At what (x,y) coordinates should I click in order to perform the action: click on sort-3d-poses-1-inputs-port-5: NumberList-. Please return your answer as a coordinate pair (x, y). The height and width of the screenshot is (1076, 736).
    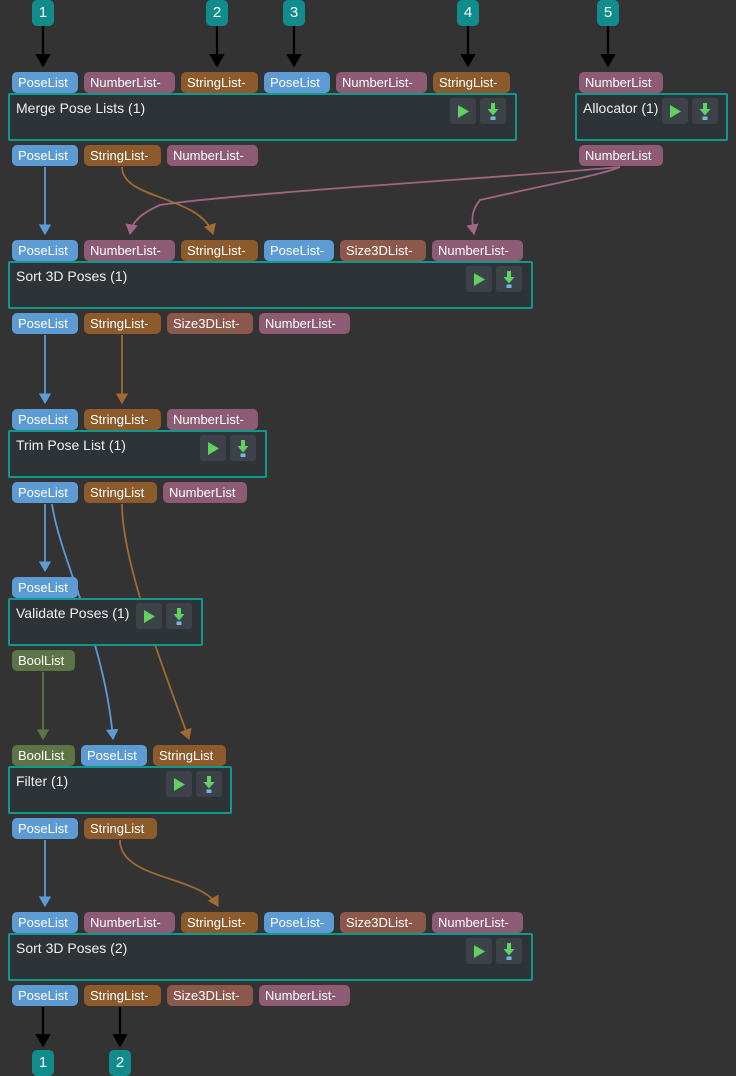
    Looking at the image, I should click on (477, 250).